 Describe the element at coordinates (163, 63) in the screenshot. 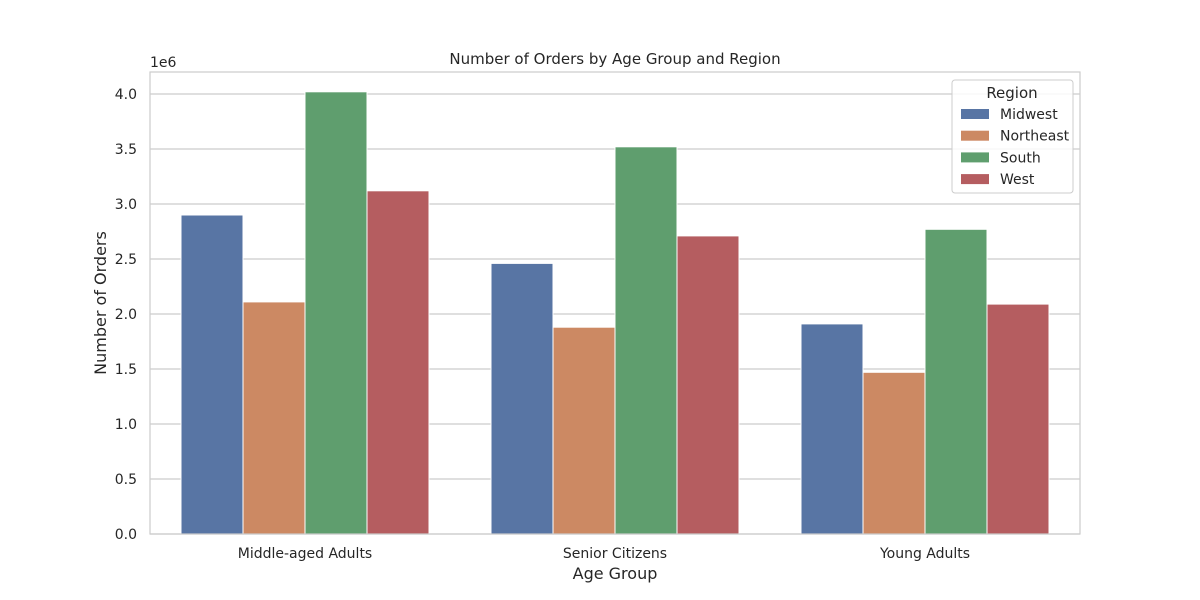

I see `y-scale-label: 1e6` at that location.